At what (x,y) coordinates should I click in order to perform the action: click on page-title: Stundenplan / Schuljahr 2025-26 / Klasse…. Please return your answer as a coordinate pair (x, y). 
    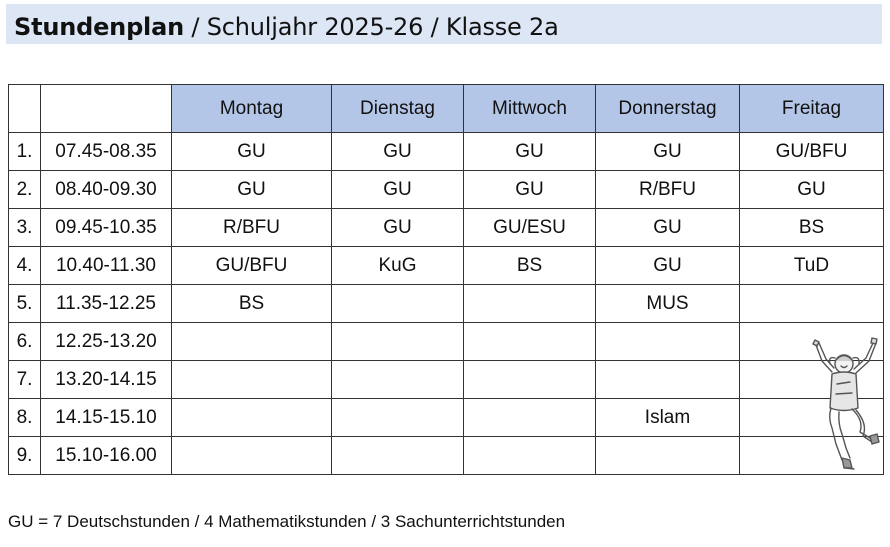
    Looking at the image, I should click on (286, 27).